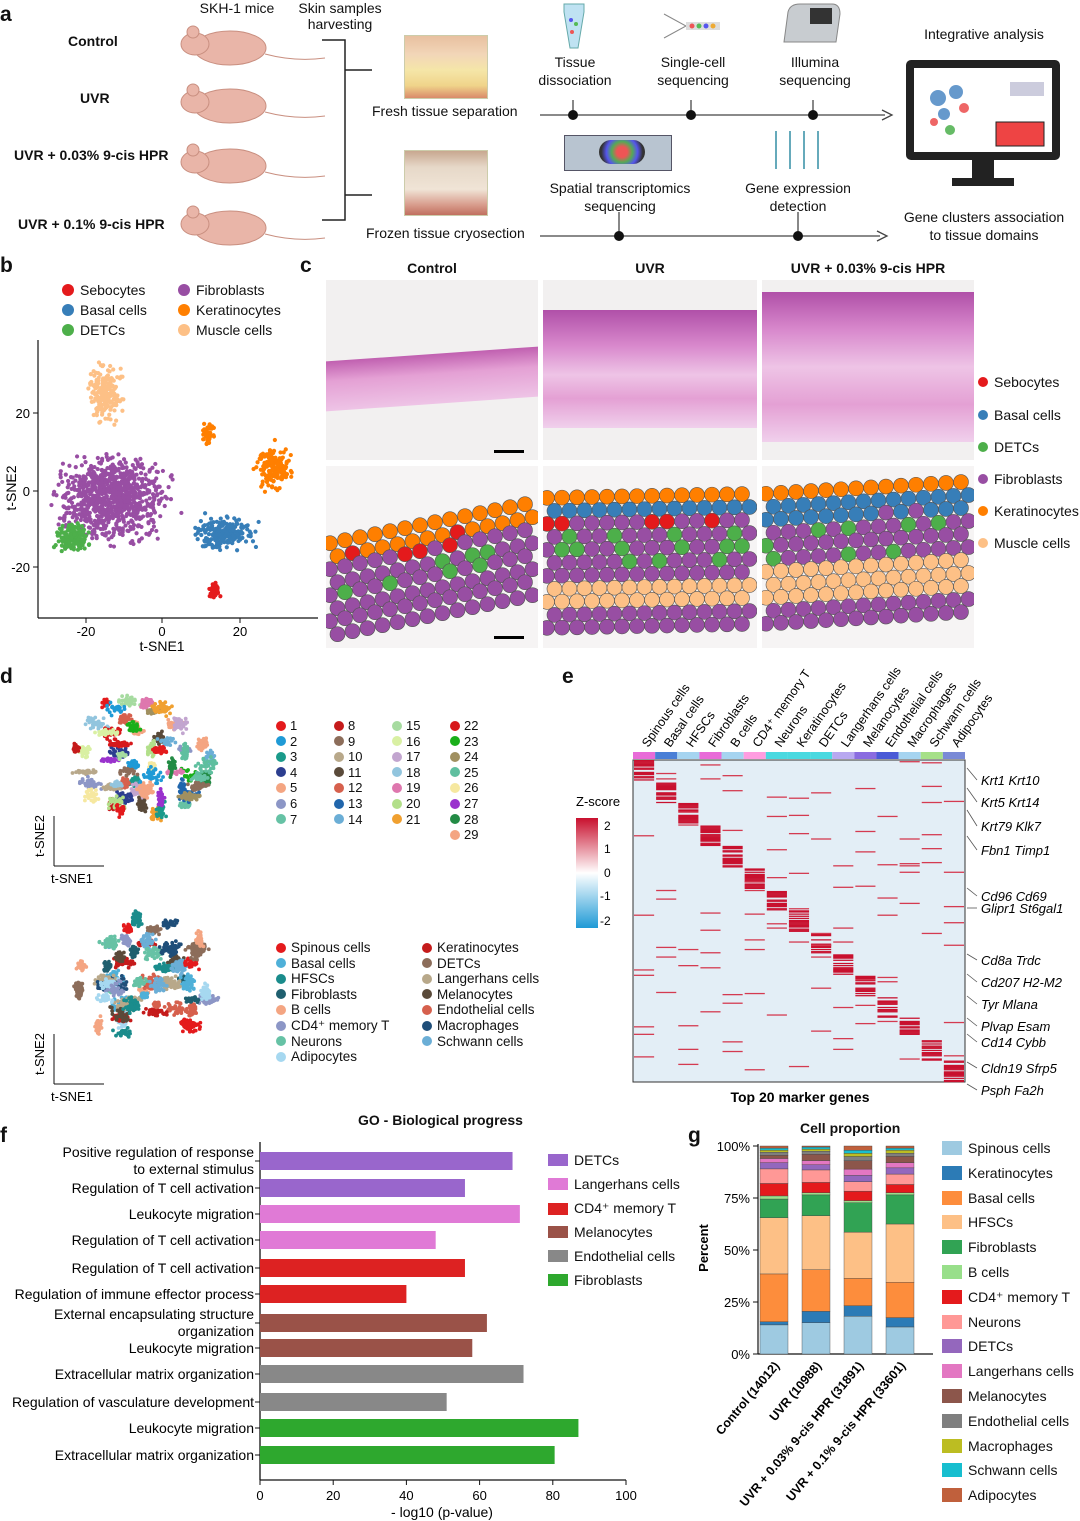  Describe the element at coordinates (161, 646) in the screenshot. I see `tsne-b-xlabel: t-SNE1` at that location.